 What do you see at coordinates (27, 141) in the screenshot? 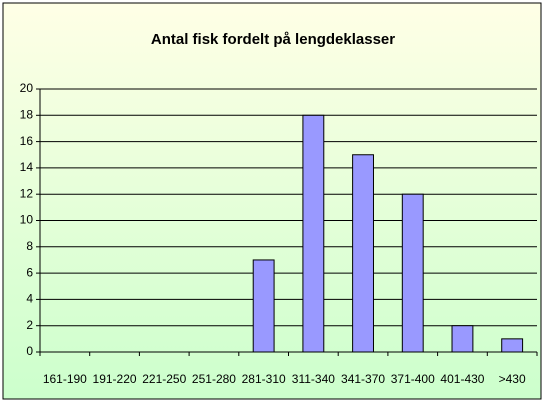
I see `y-tick-label: 16` at bounding box center [27, 141].